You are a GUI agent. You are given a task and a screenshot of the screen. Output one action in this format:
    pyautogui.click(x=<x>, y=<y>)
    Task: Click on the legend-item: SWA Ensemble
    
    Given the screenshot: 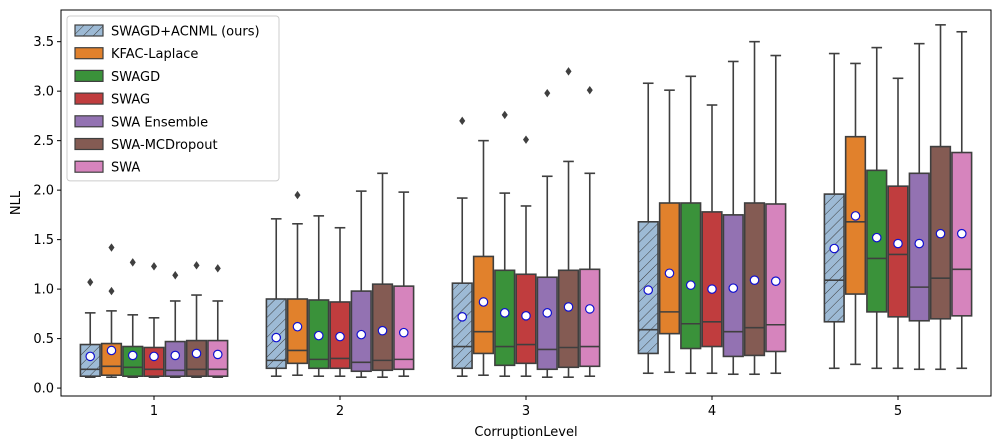 What is the action you would take?
    pyautogui.click(x=141, y=122)
    